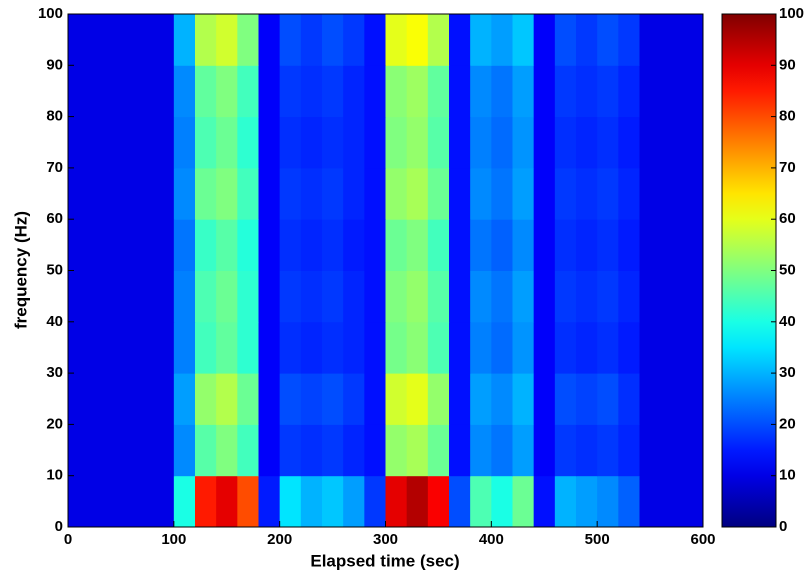 The width and height of the screenshot is (812, 575). What do you see at coordinates (597, 539) in the screenshot?
I see `x-tick-label: 500` at bounding box center [597, 539].